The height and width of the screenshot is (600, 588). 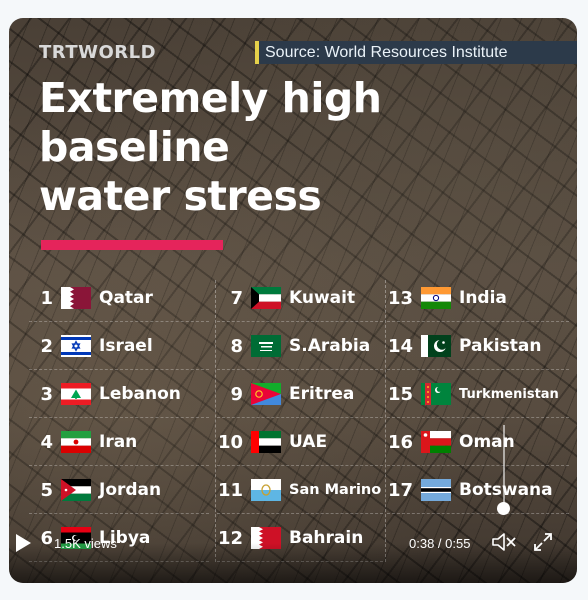 What do you see at coordinates (436, 394) in the screenshot?
I see `turkmenistan-flag-icon` at bounding box center [436, 394].